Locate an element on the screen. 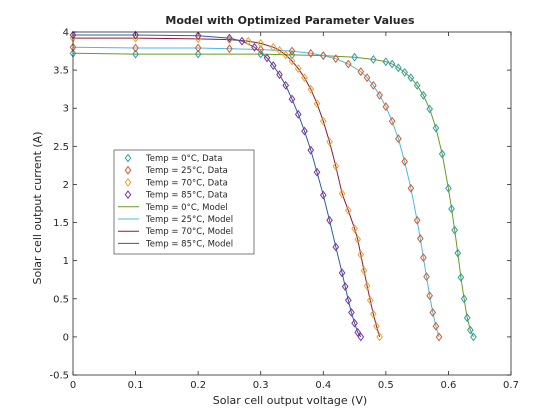 The height and width of the screenshot is (420, 560). legend-label-2: Temp = 70°C, Data is located at coordinates (186, 183).